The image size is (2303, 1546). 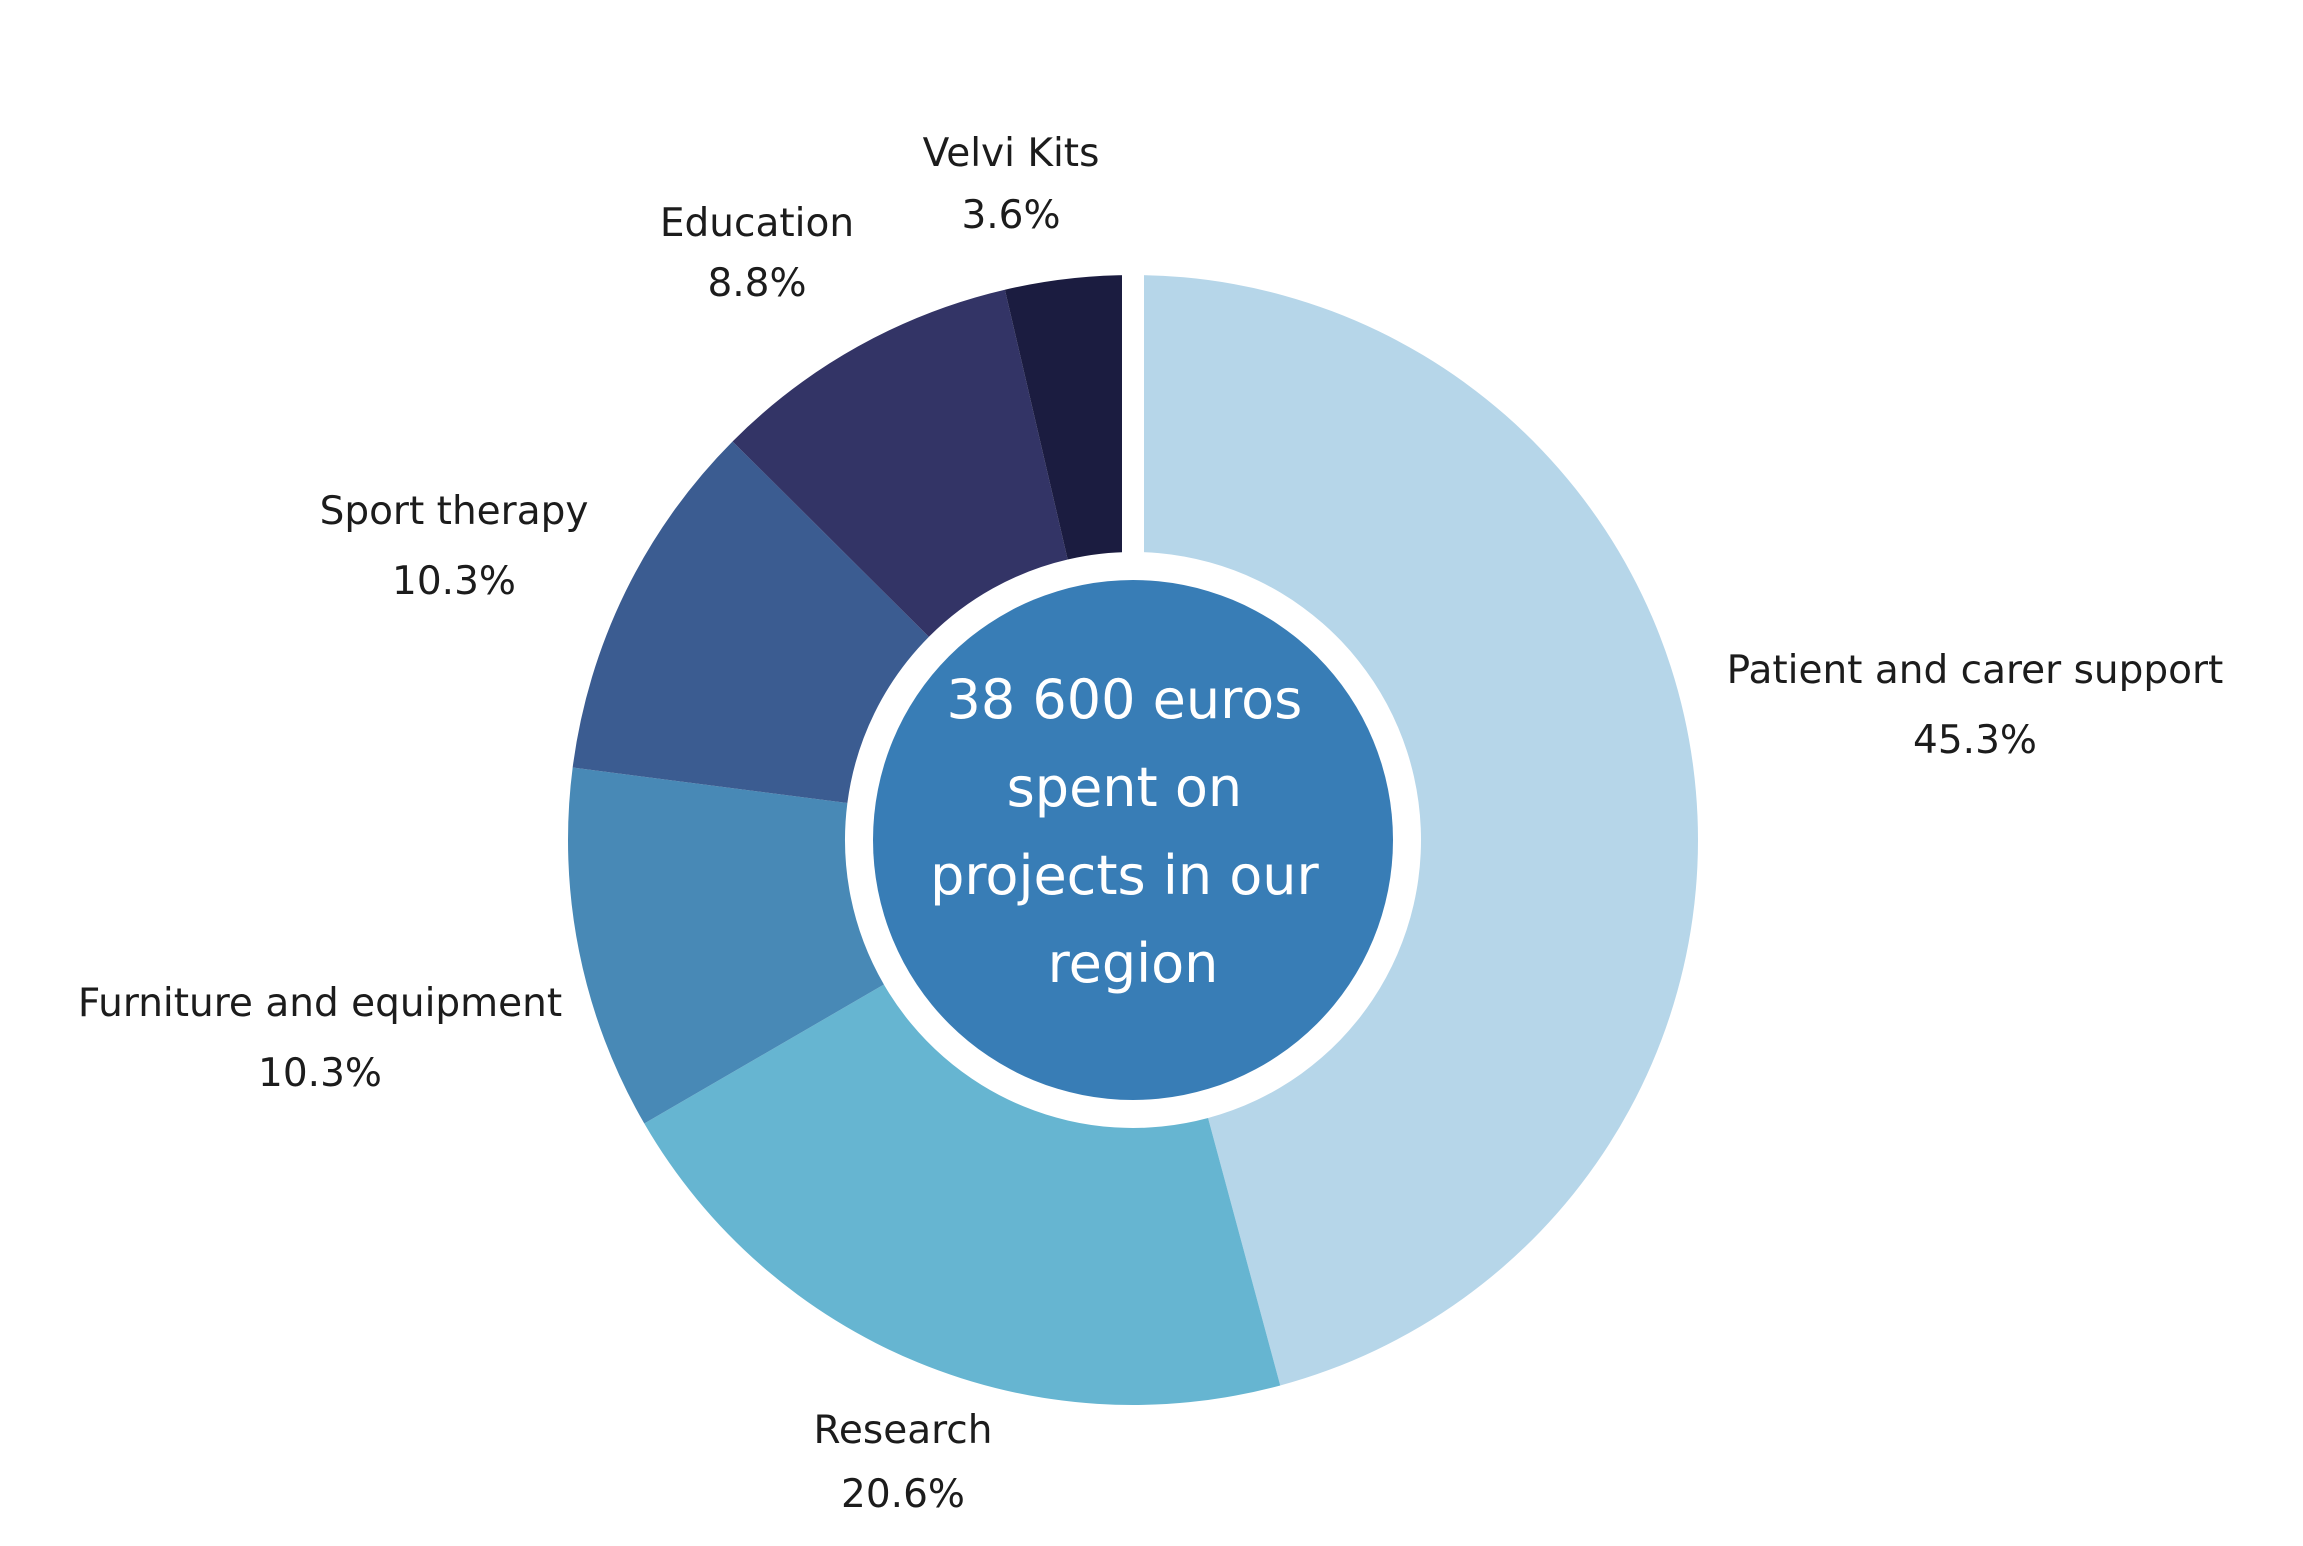 What do you see at coordinates (1124, 875) in the screenshot?
I see `center-label-line: projects in our` at bounding box center [1124, 875].